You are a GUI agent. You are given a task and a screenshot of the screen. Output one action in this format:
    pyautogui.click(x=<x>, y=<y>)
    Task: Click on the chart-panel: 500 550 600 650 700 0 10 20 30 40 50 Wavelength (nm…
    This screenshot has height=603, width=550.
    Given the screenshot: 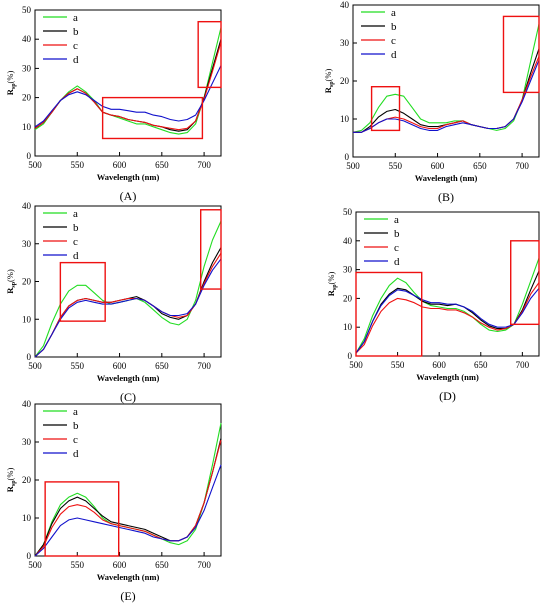 What is the action you would take?
    pyautogui.click(x=113, y=104)
    